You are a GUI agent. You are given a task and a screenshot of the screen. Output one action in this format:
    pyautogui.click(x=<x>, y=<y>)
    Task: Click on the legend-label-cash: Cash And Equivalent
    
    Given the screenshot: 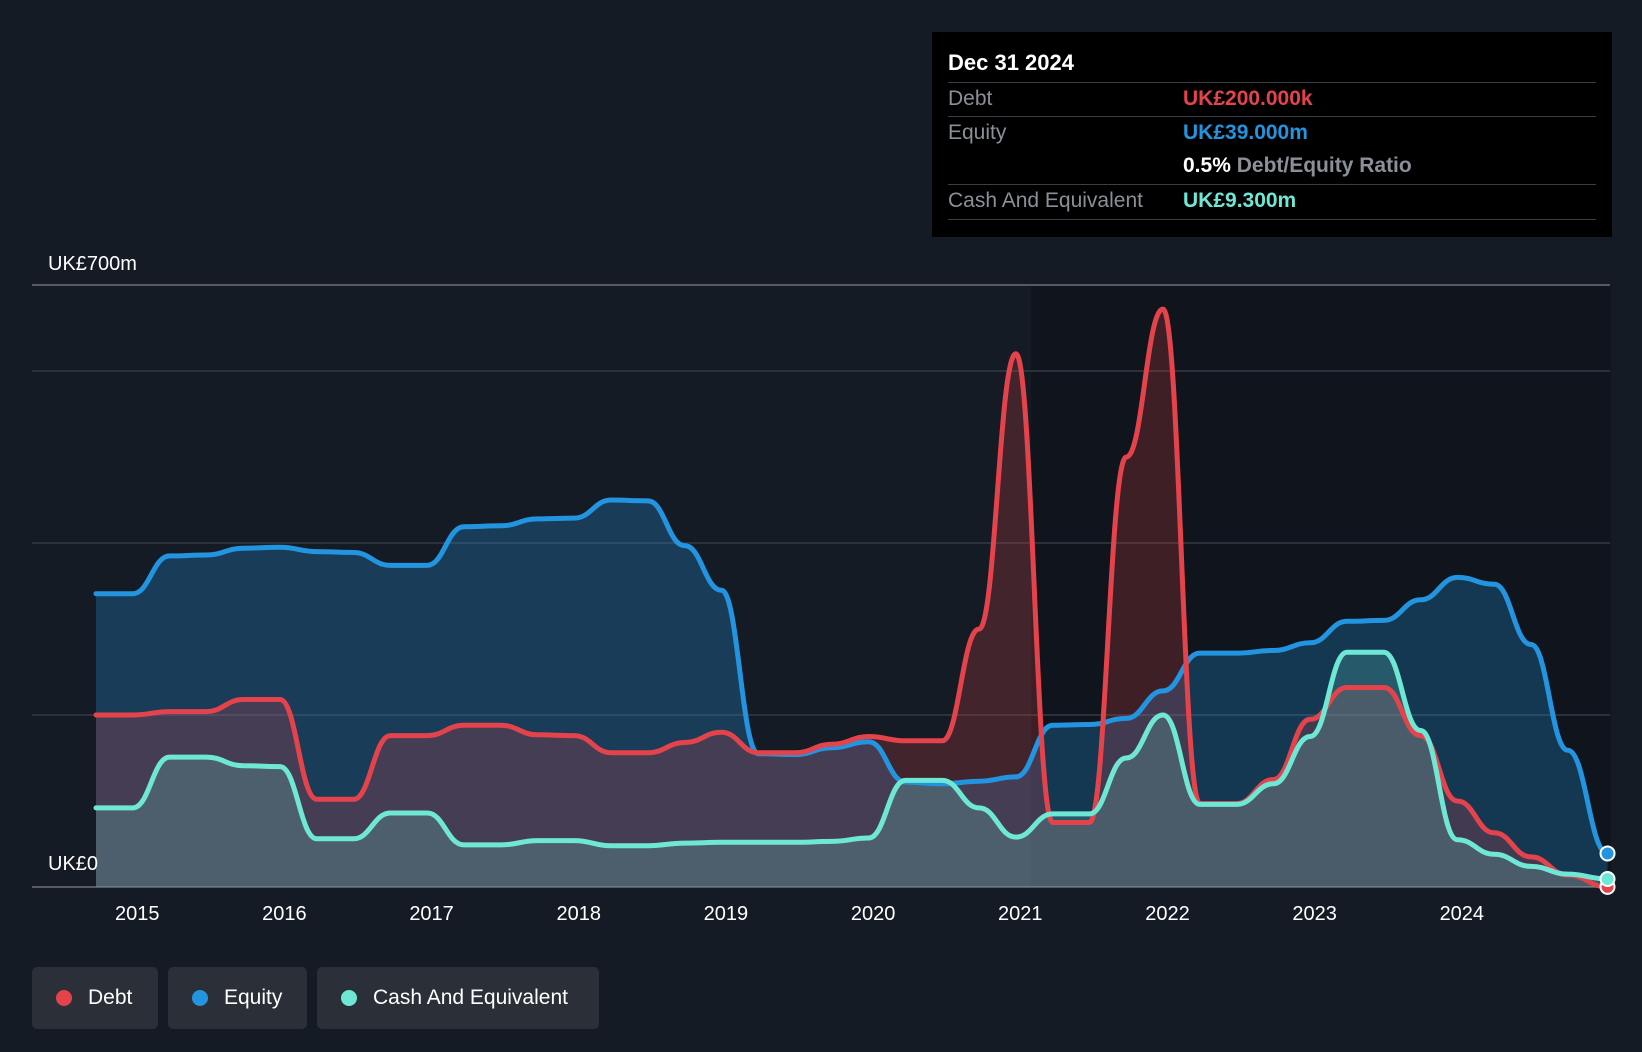 What is the action you would take?
    pyautogui.click(x=470, y=997)
    